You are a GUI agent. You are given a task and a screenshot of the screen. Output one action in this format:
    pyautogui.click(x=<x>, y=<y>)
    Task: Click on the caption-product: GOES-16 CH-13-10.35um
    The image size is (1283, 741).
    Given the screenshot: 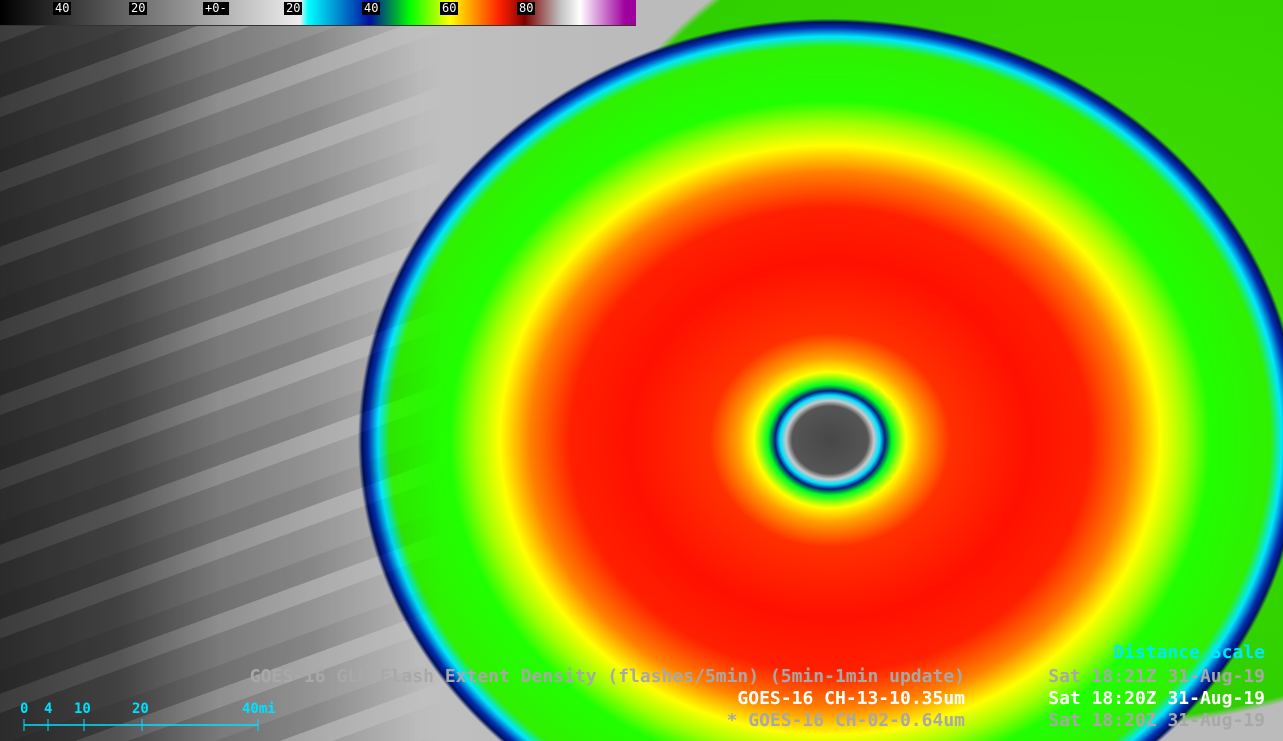 What is the action you would take?
    pyautogui.click(x=851, y=698)
    